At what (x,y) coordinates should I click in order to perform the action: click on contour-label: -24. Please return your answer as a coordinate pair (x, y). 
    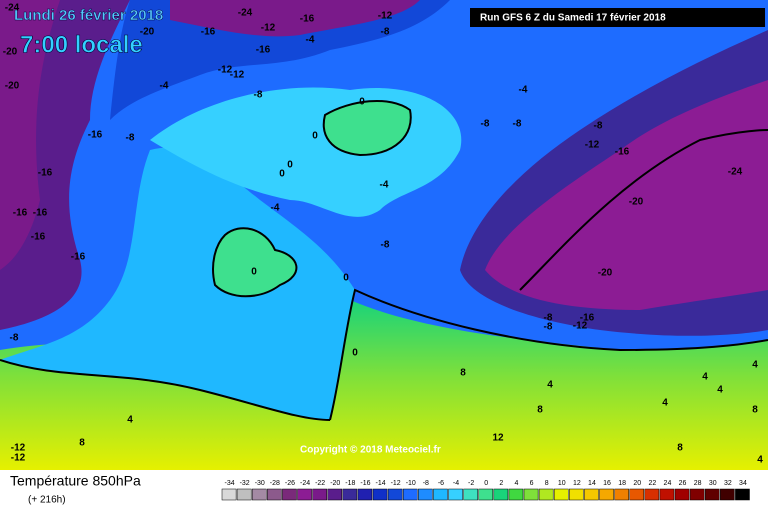
    Looking at the image, I should click on (245, 13).